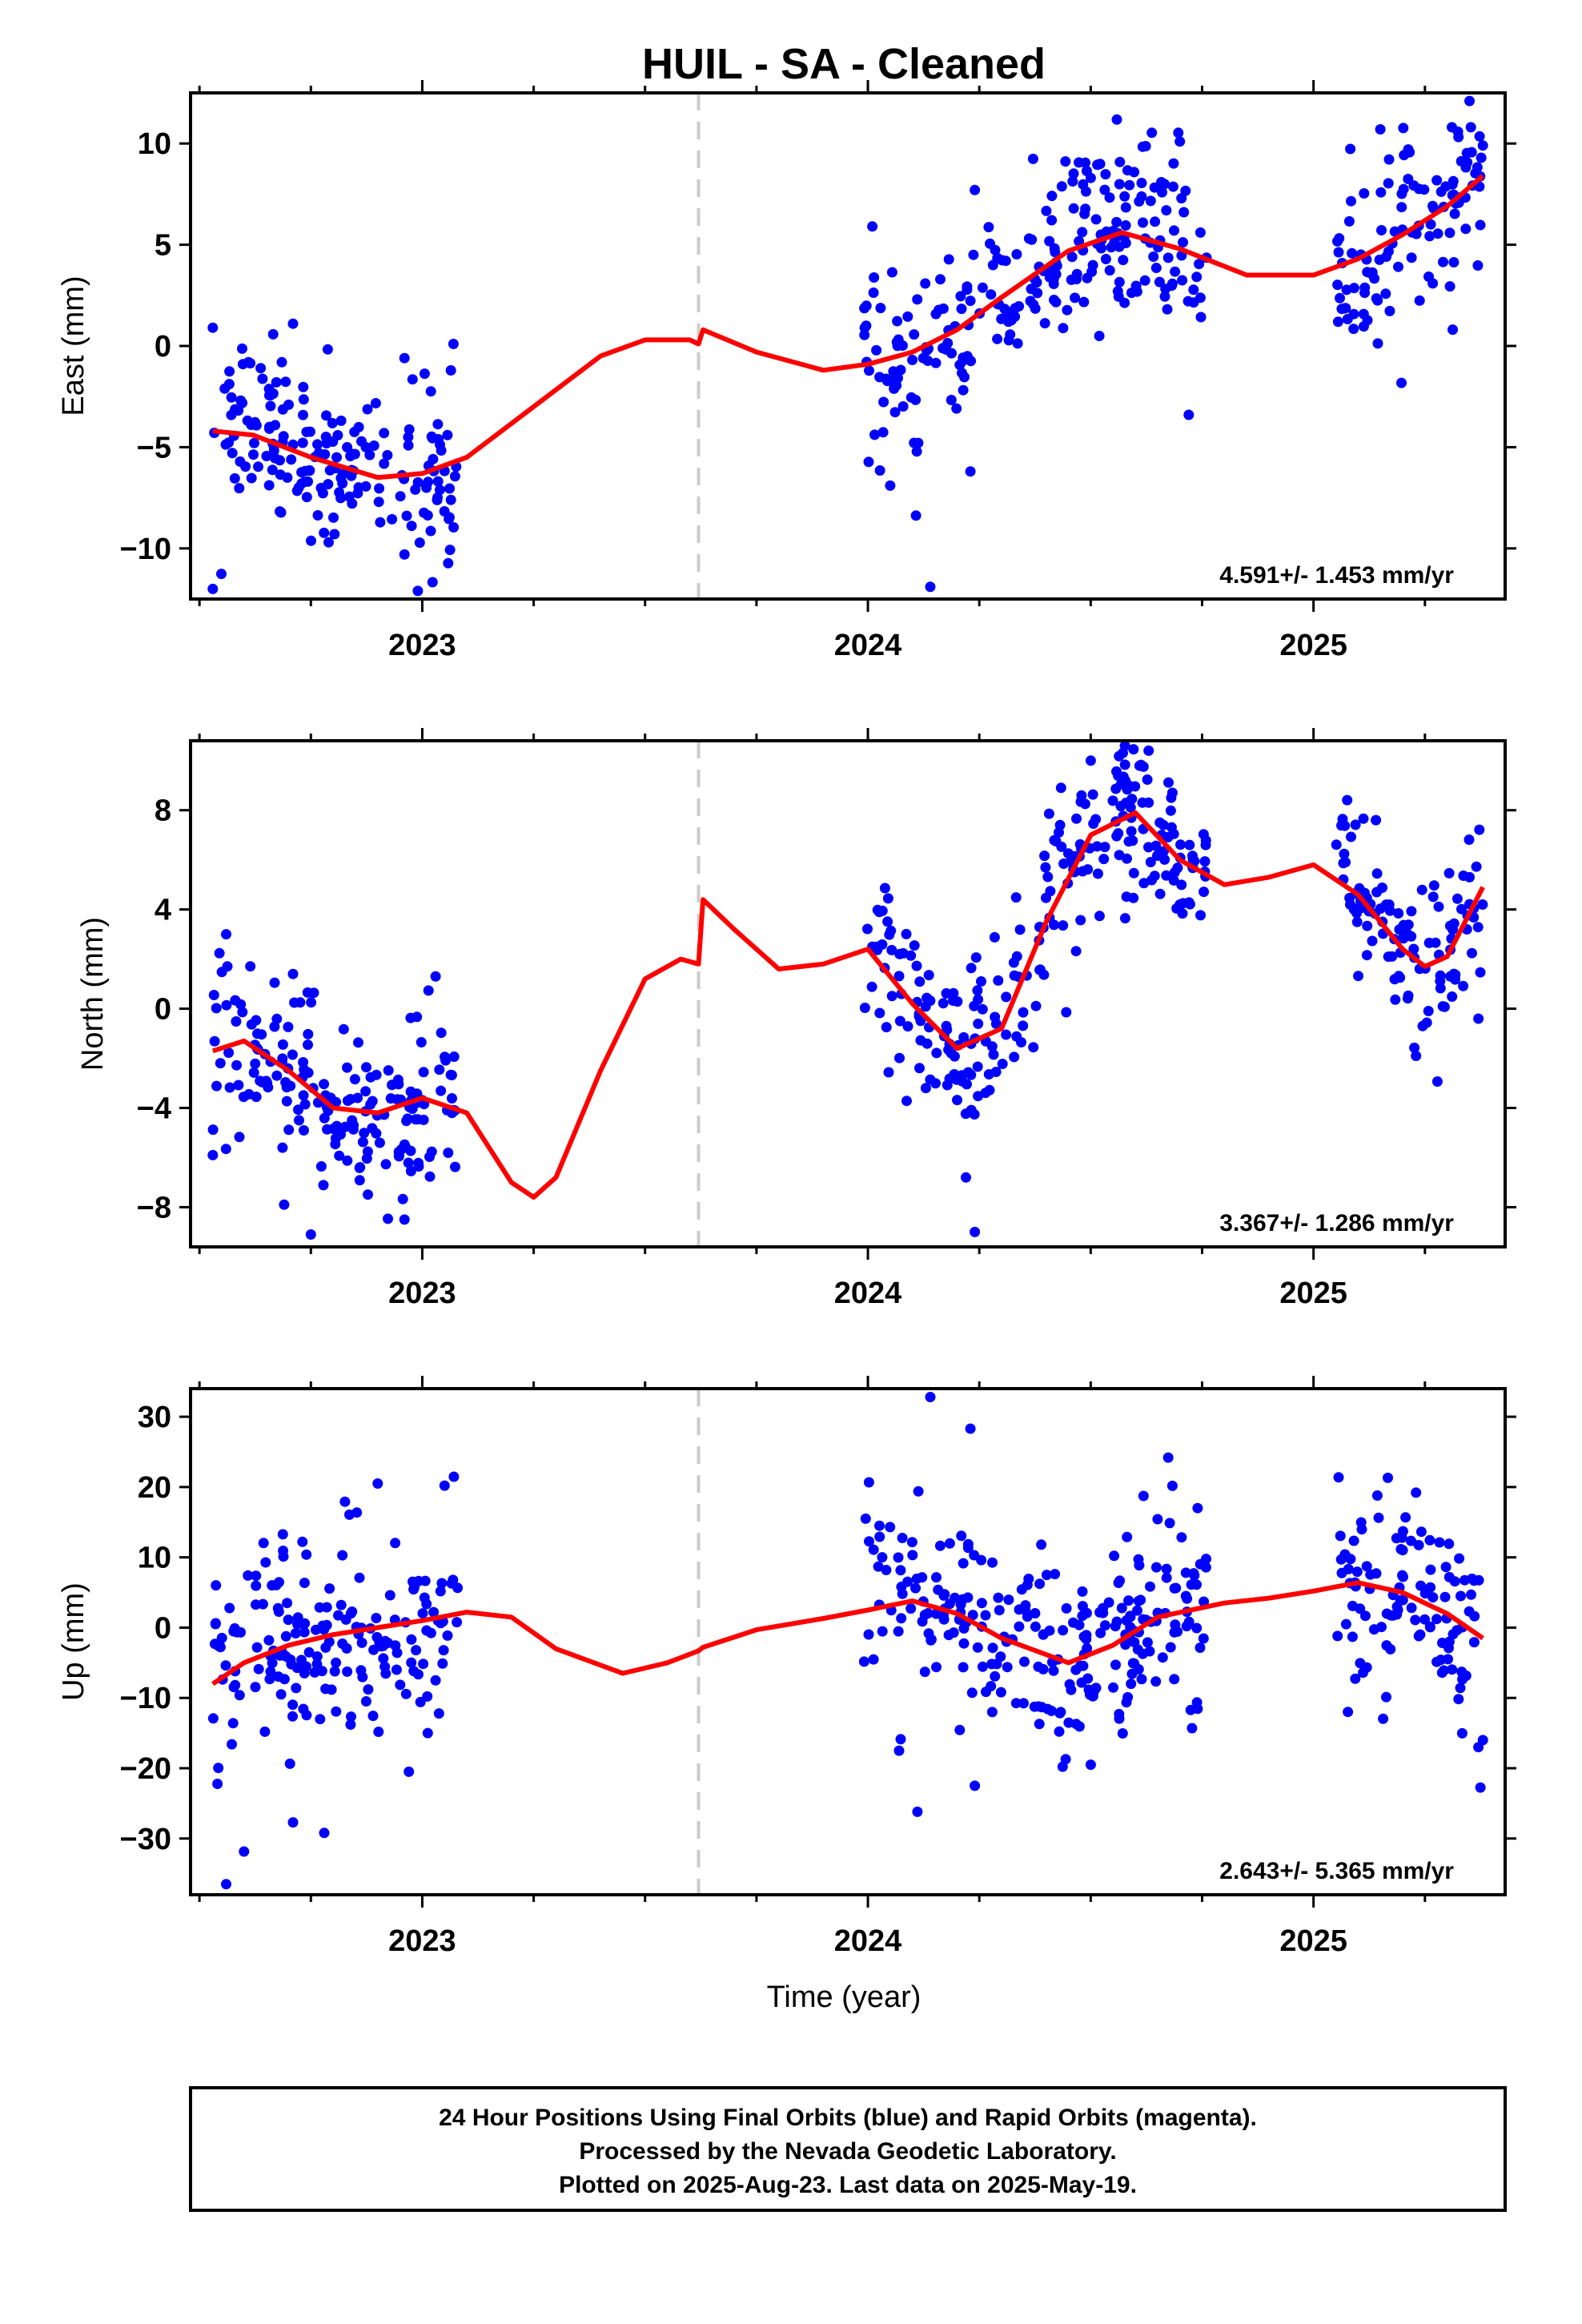  I want to click on east-x-tick-label: 2024, so click(868, 645).